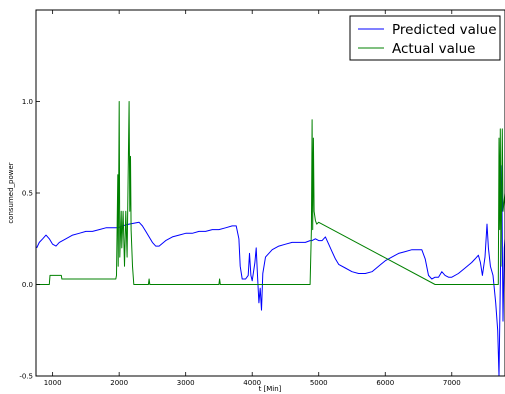 The width and height of the screenshot is (505, 394). What do you see at coordinates (252, 383) in the screenshot?
I see `x-tick-label: 4000` at bounding box center [252, 383].